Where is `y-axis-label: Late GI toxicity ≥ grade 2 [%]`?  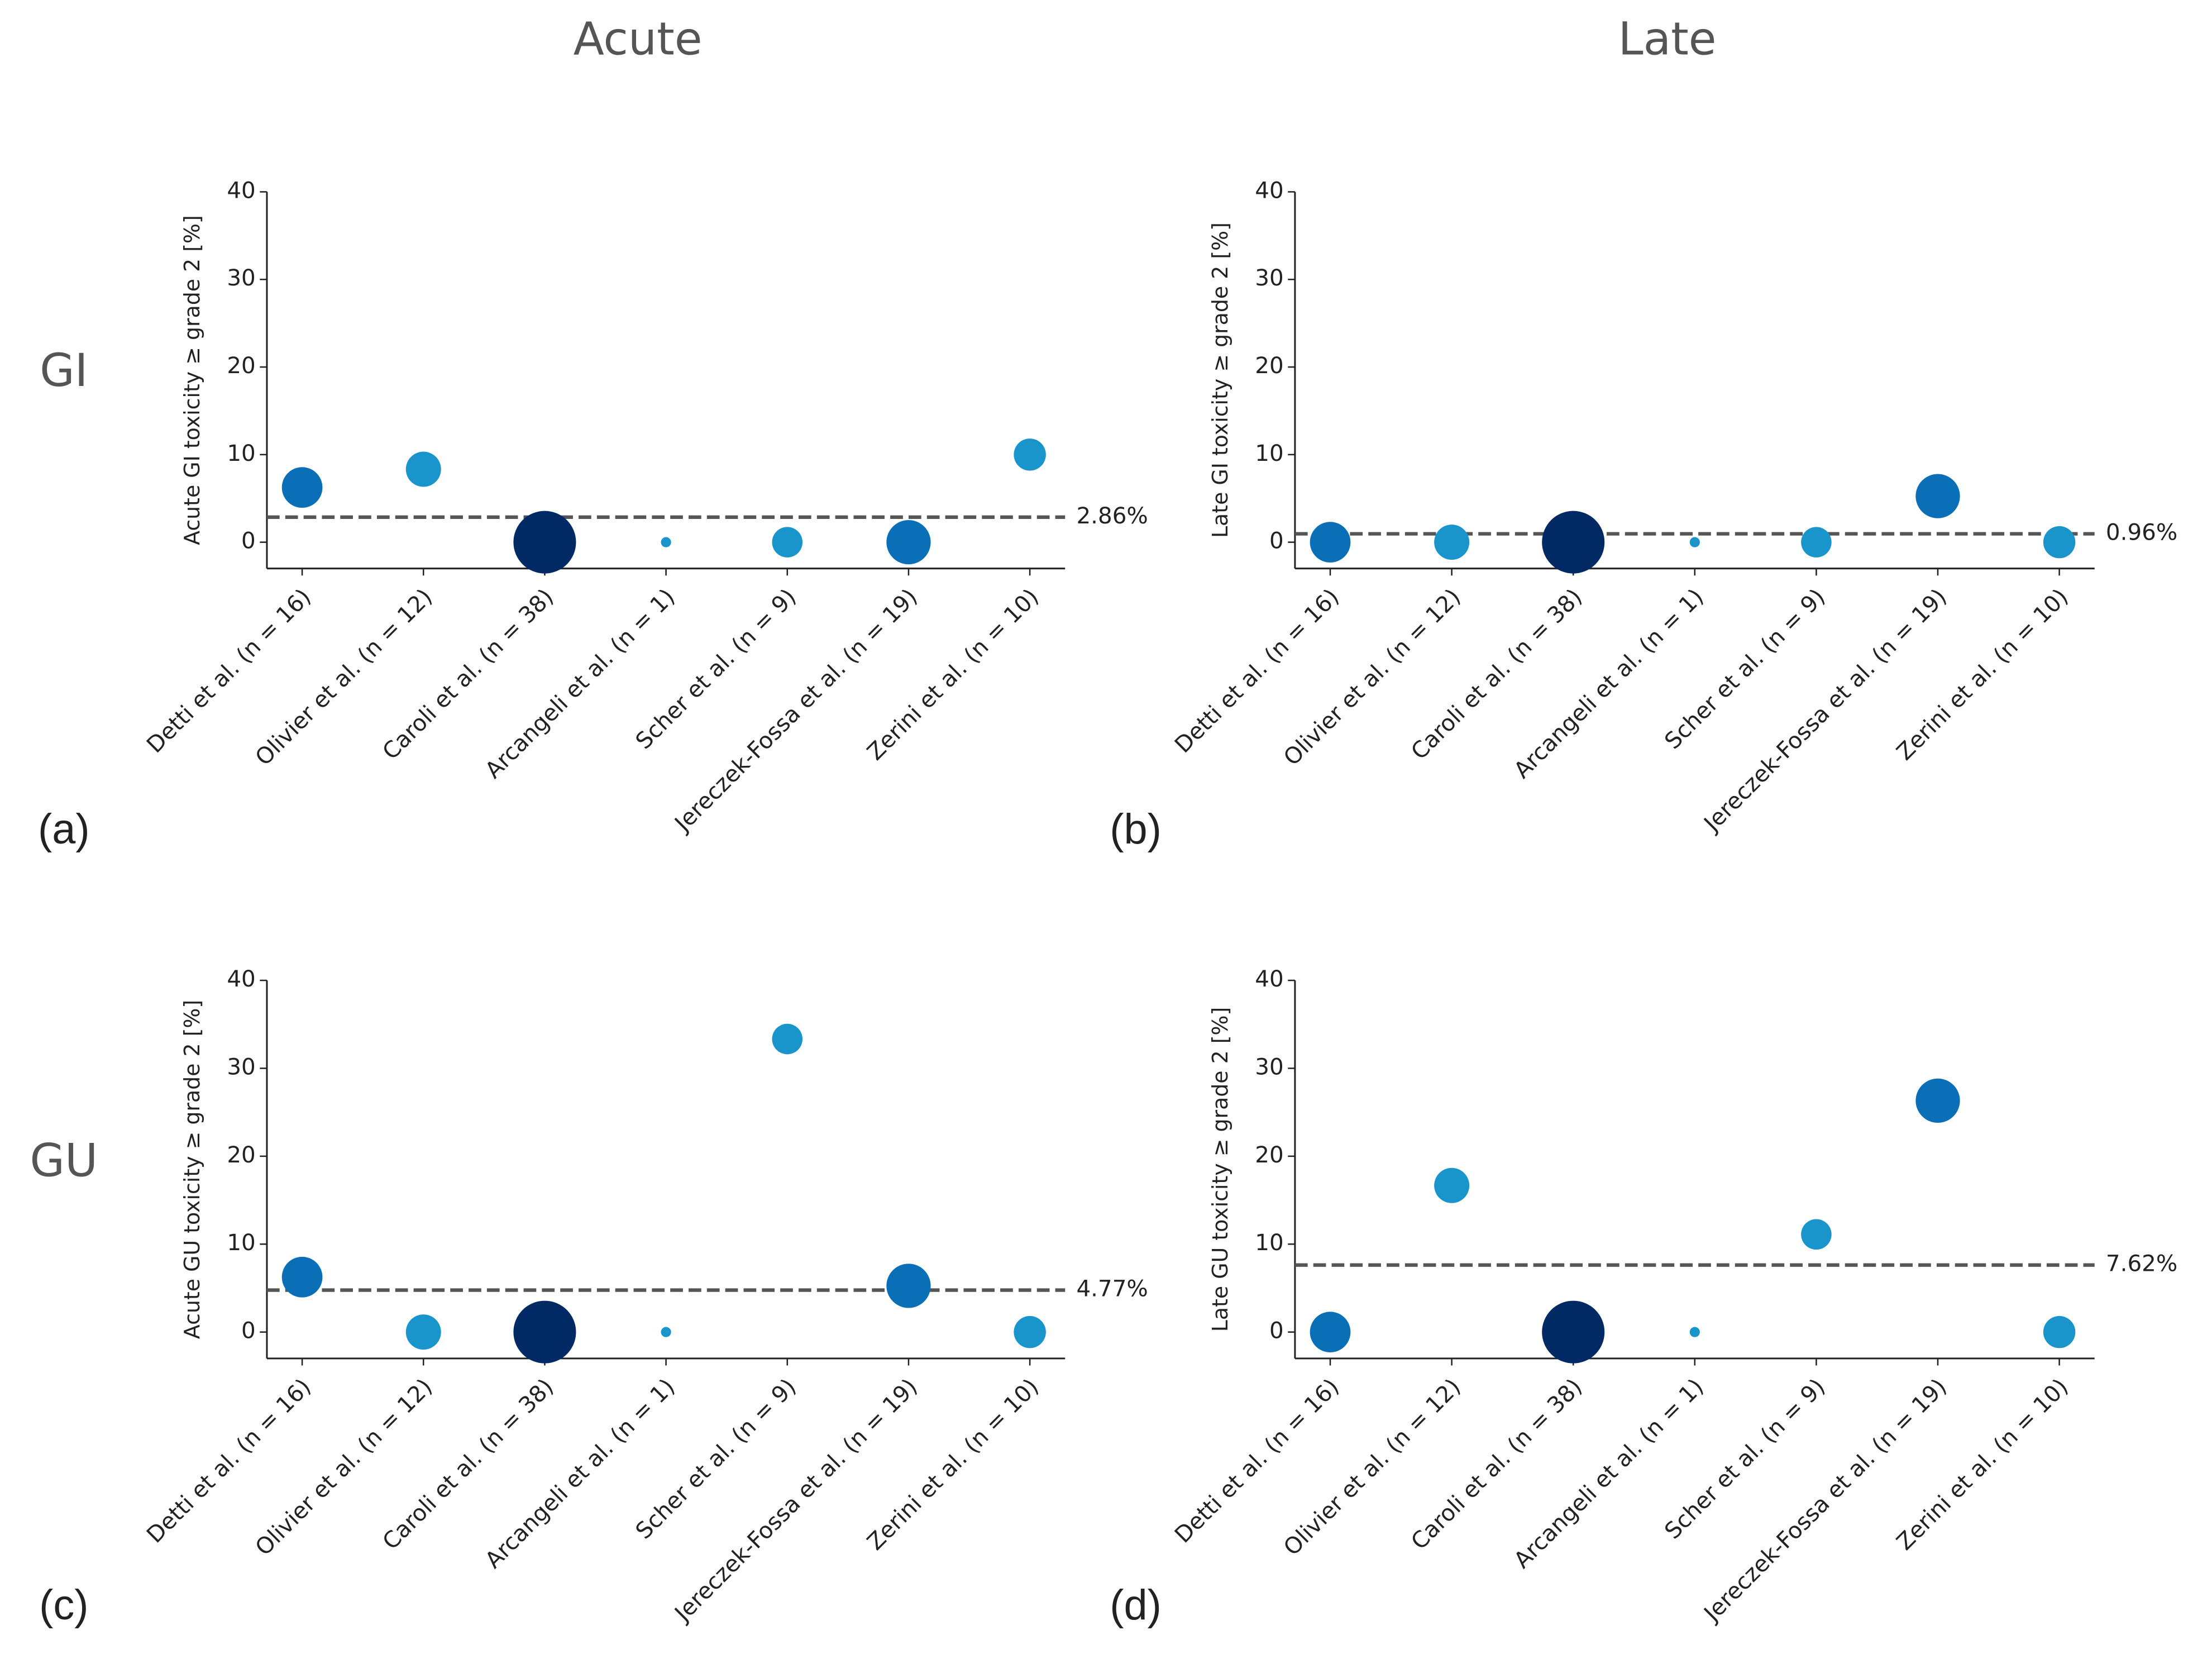
y-axis-label: Late GI toxicity ≥ grade 2 [%] is located at coordinates (1220, 380).